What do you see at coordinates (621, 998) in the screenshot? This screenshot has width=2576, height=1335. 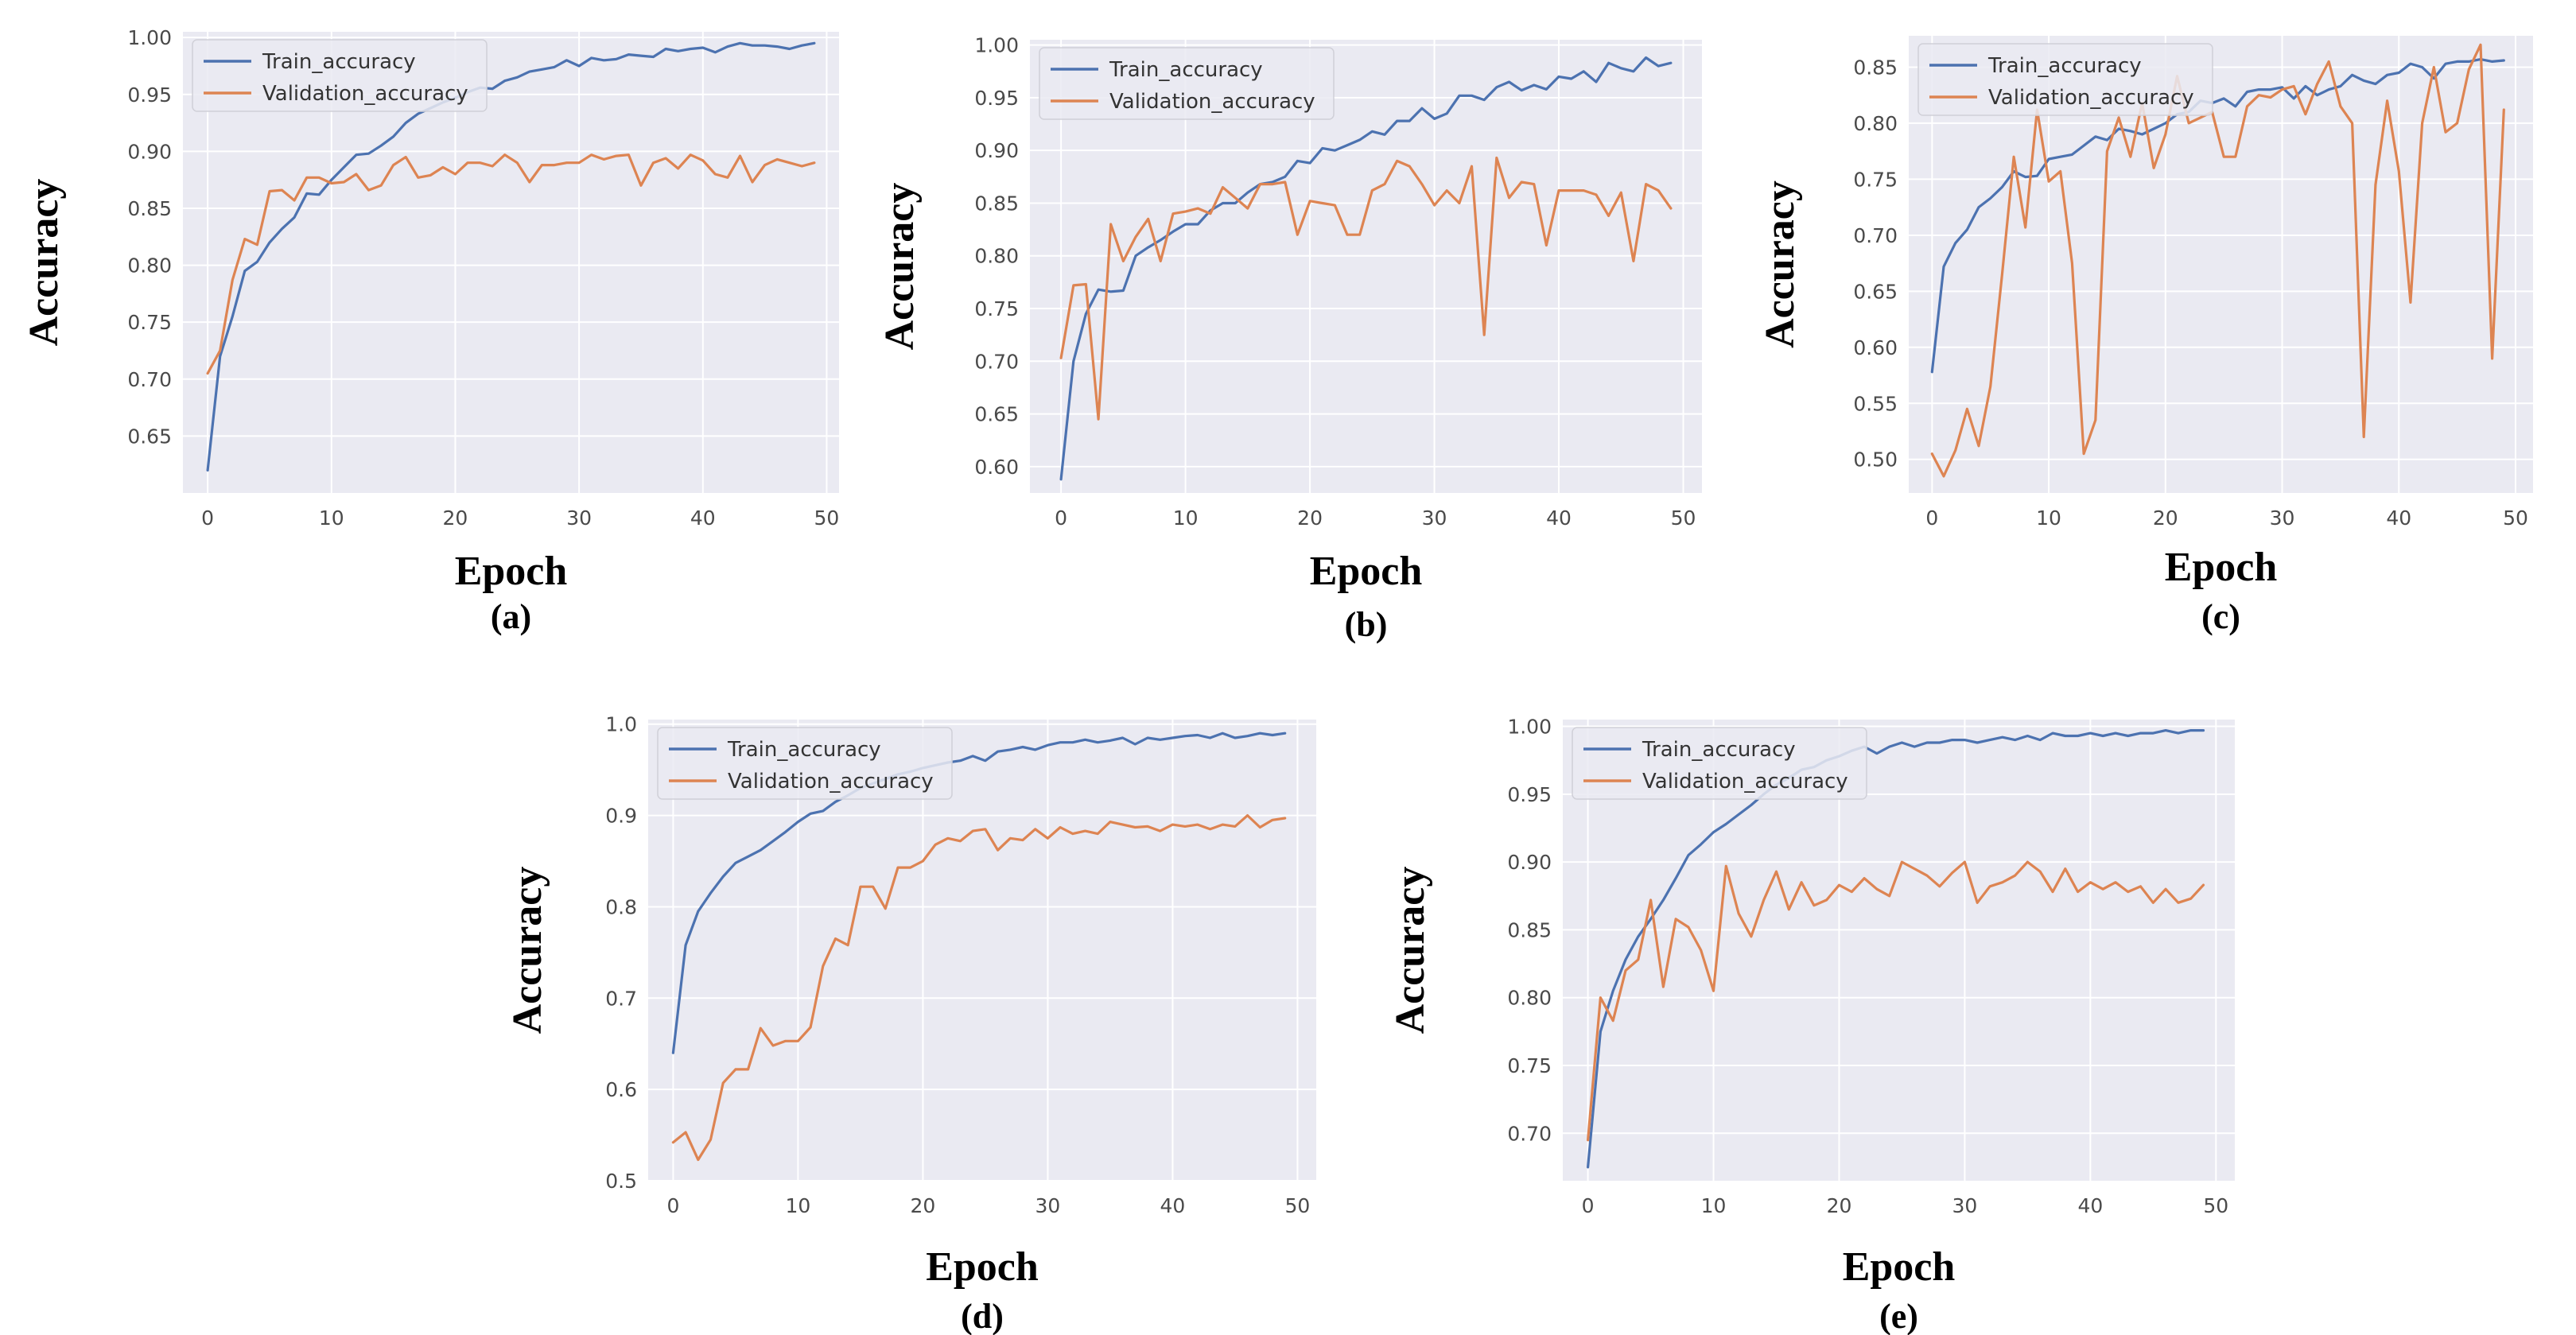 I see `y-tick-label: 0.7` at bounding box center [621, 998].